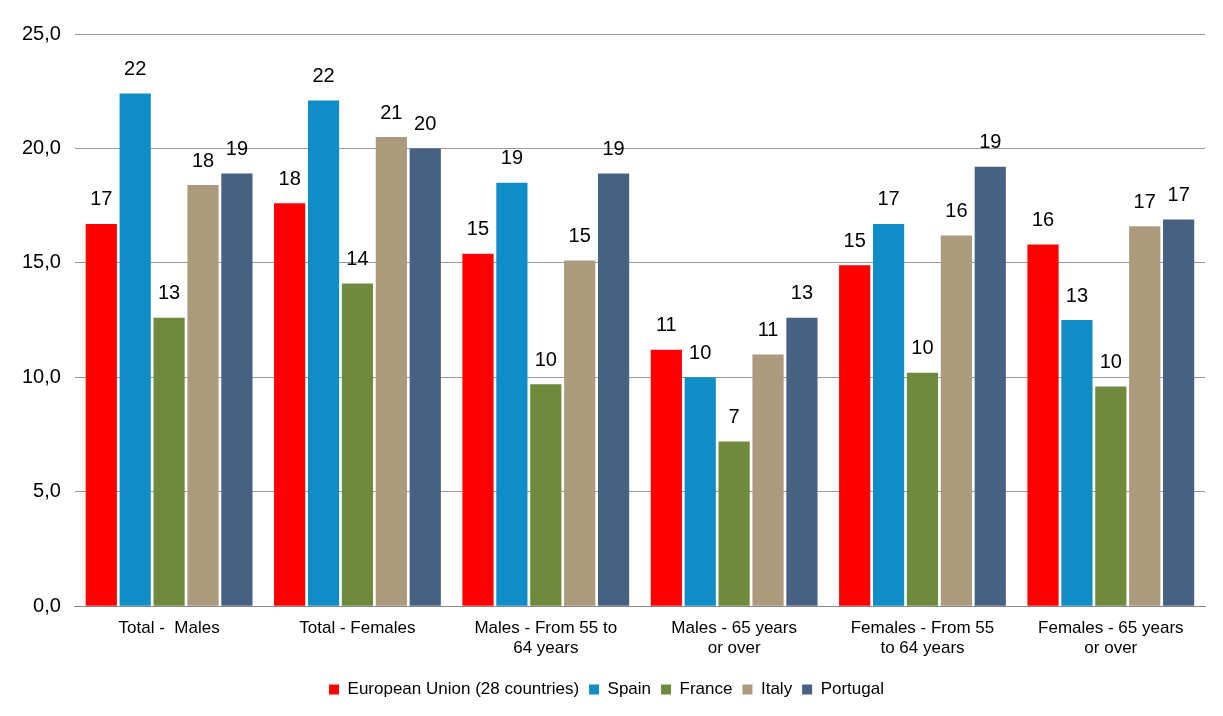 This screenshot has height=716, width=1223. Describe the element at coordinates (706, 689) in the screenshot. I see `legend-label: France` at that location.